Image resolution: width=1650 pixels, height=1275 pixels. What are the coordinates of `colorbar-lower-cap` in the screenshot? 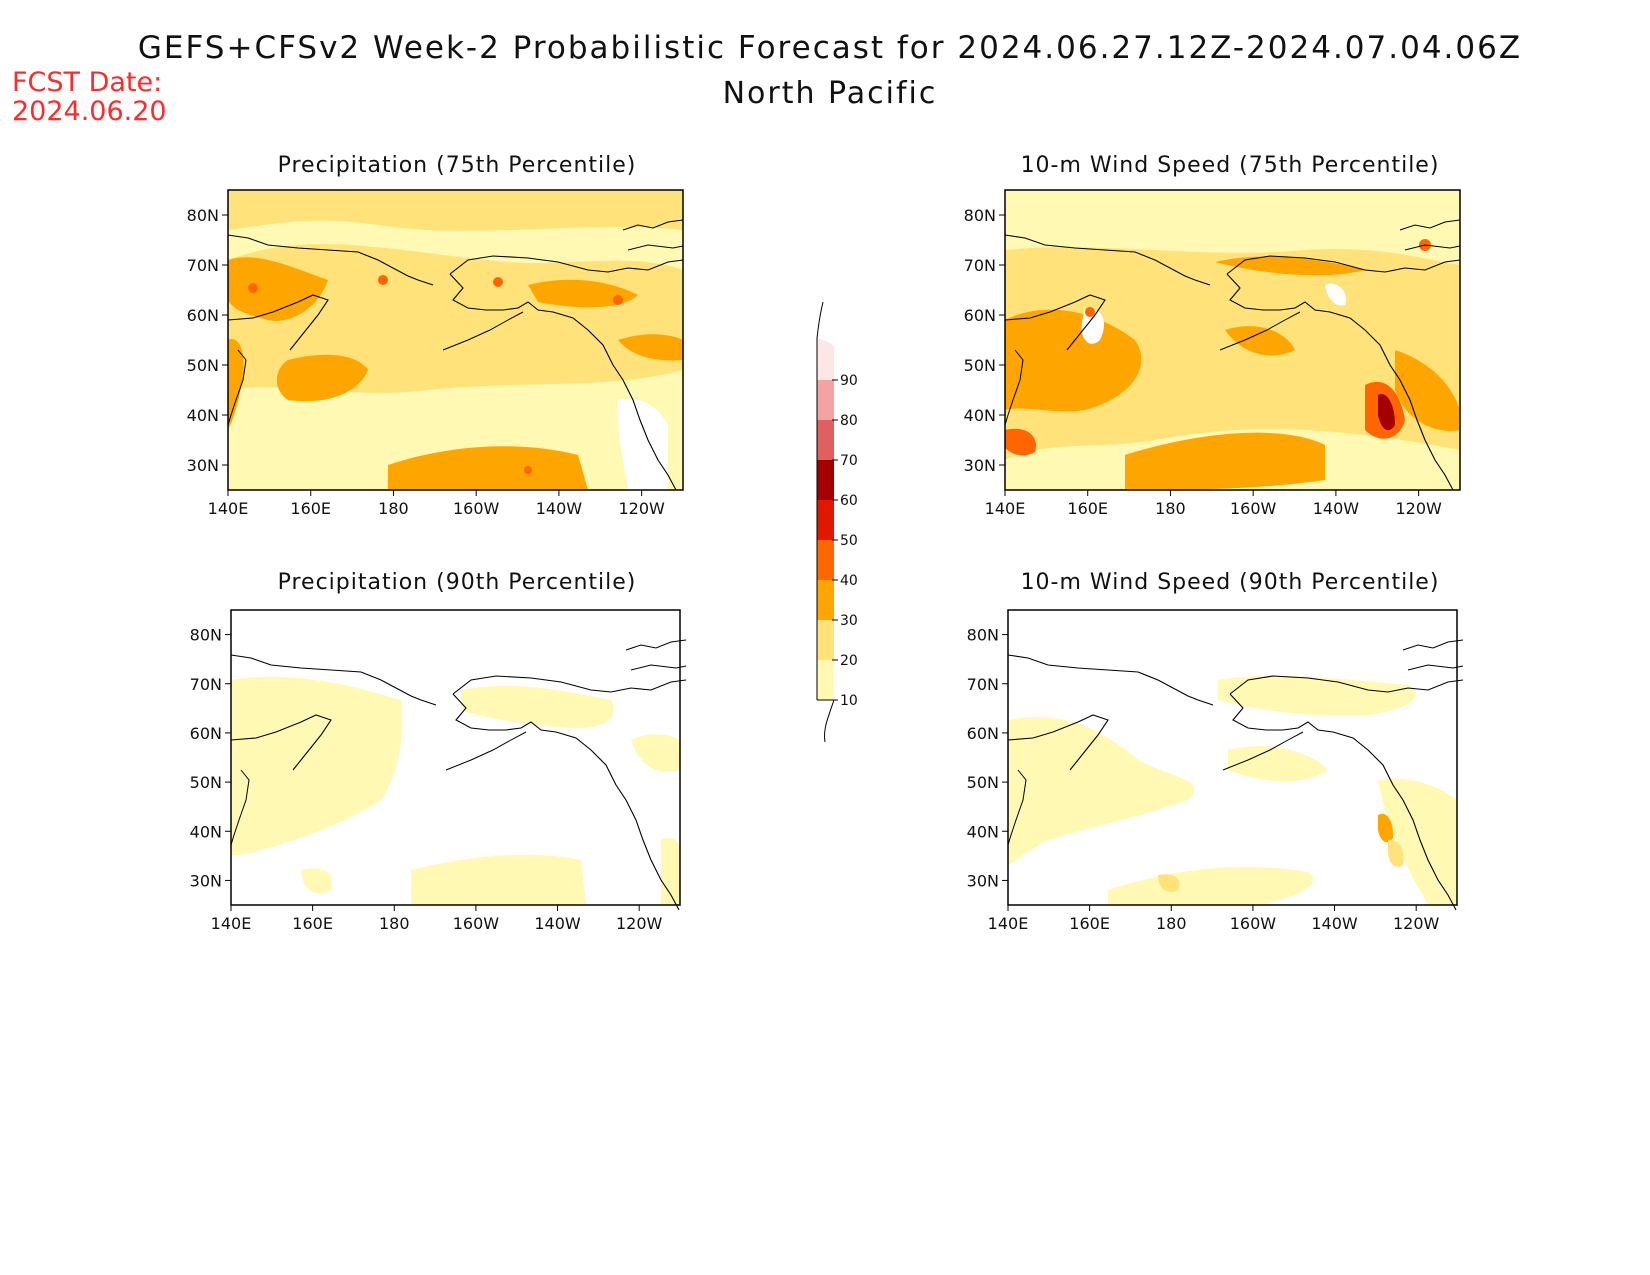 It's located at (826, 721).